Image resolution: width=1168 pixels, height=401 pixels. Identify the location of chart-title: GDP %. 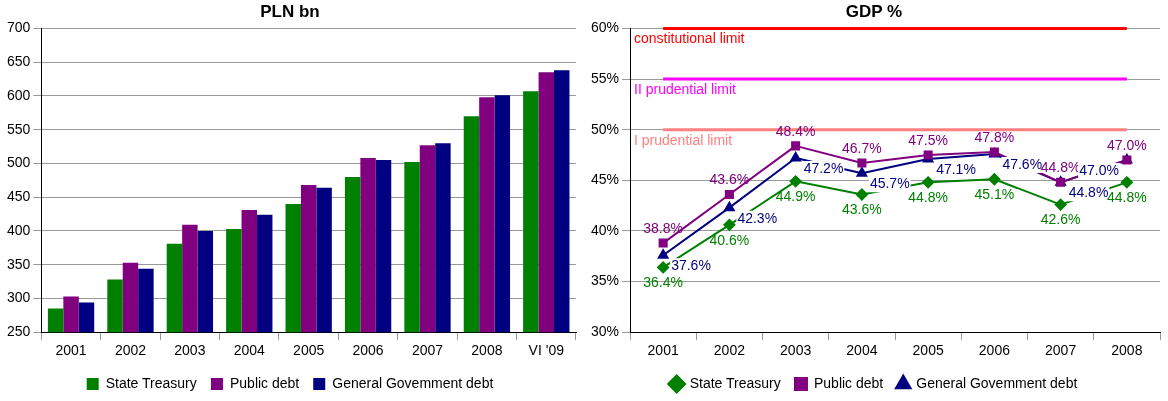
(874, 11).